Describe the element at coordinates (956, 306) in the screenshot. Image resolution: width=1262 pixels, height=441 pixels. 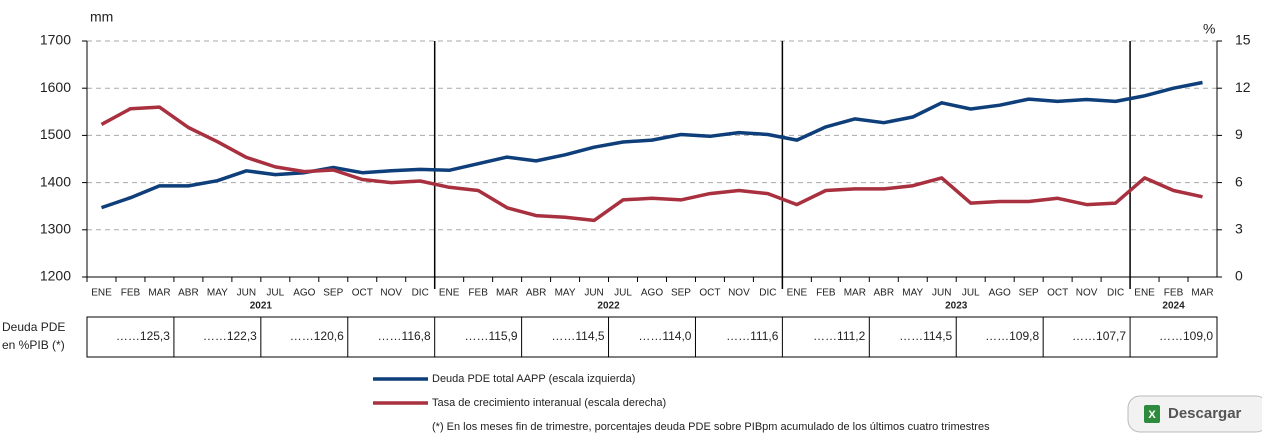
I see `year-label: 2023` at that location.